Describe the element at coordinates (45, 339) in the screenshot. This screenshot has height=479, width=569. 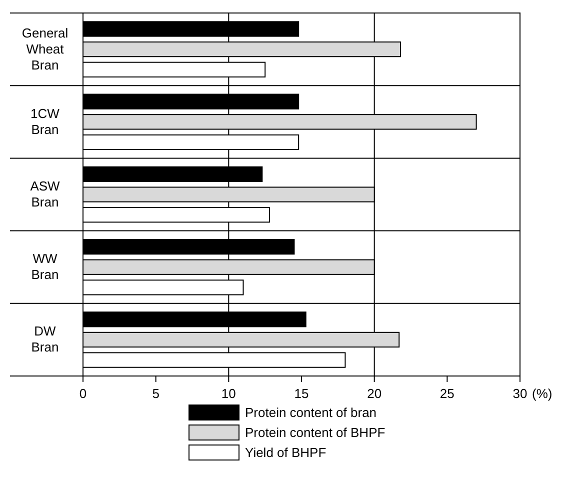
I see `y-tick-label: DW Bran` at that location.